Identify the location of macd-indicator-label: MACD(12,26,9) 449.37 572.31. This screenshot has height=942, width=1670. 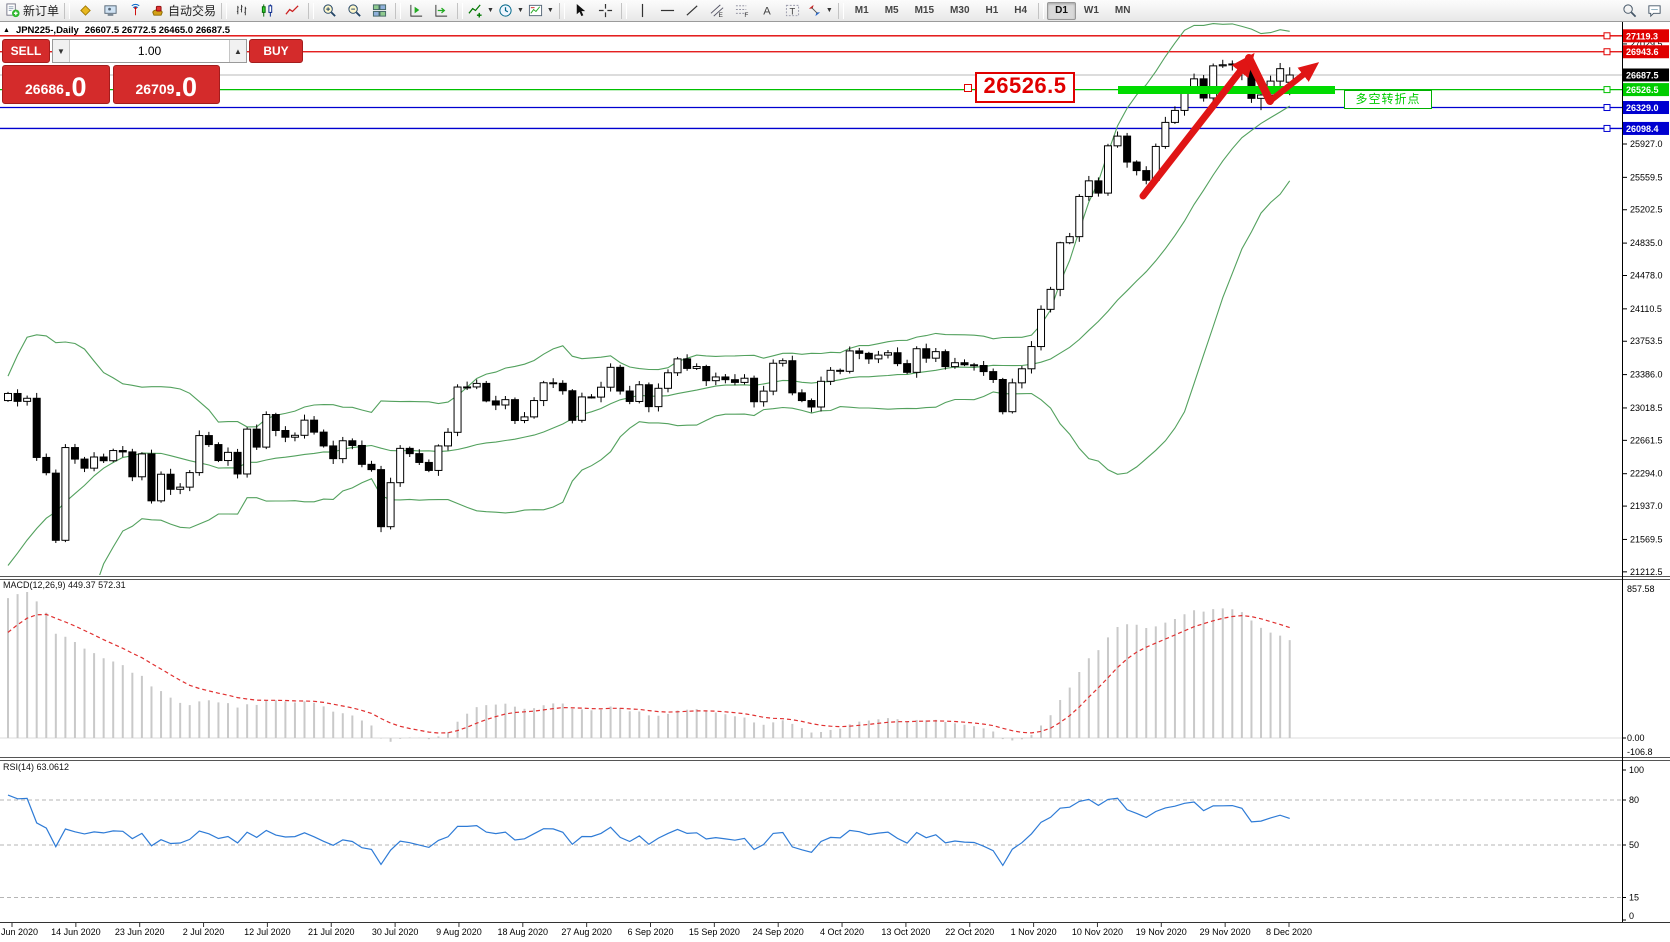
(64, 585).